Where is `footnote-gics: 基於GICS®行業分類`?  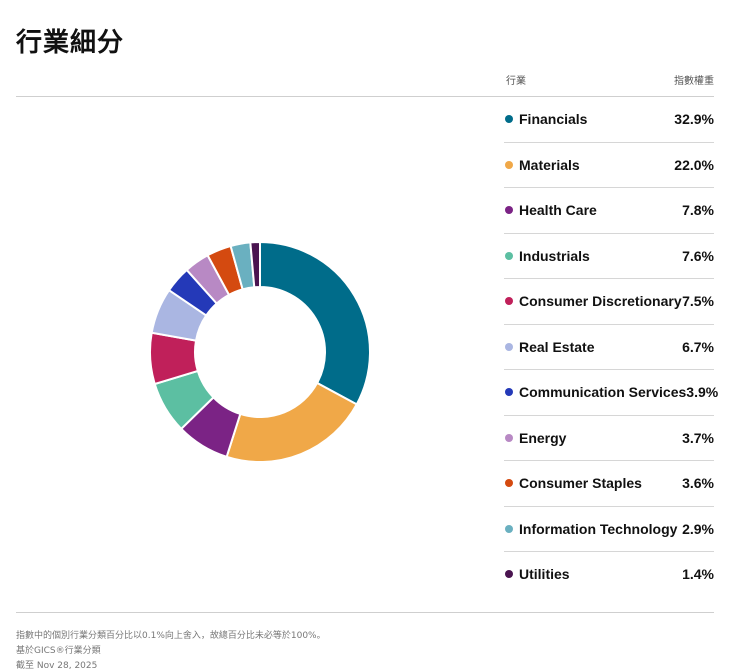
footnote-gics: 基於GICS®行業分類 is located at coordinates (58, 651).